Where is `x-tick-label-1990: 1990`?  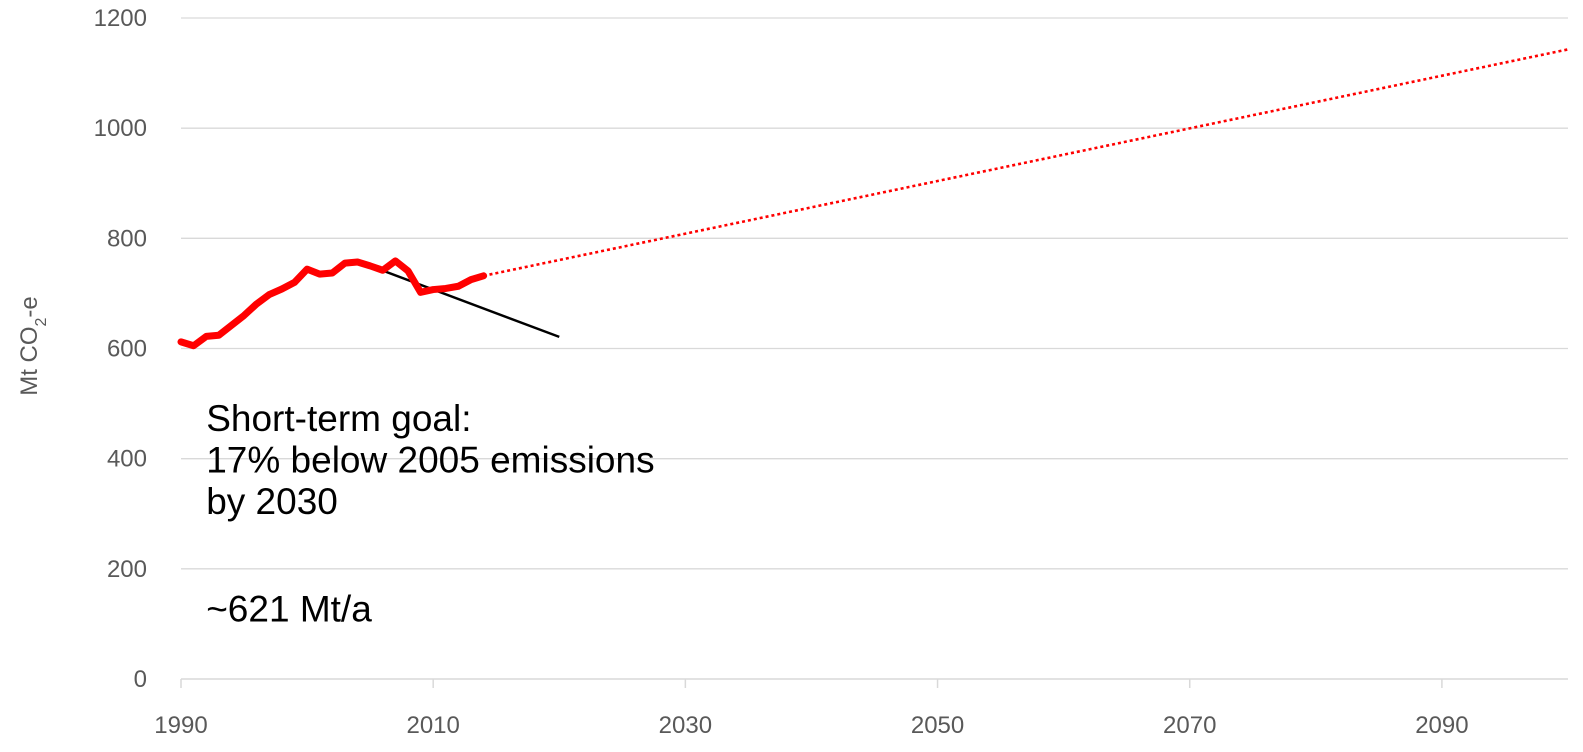
x-tick-label-1990: 1990 is located at coordinates (180, 725).